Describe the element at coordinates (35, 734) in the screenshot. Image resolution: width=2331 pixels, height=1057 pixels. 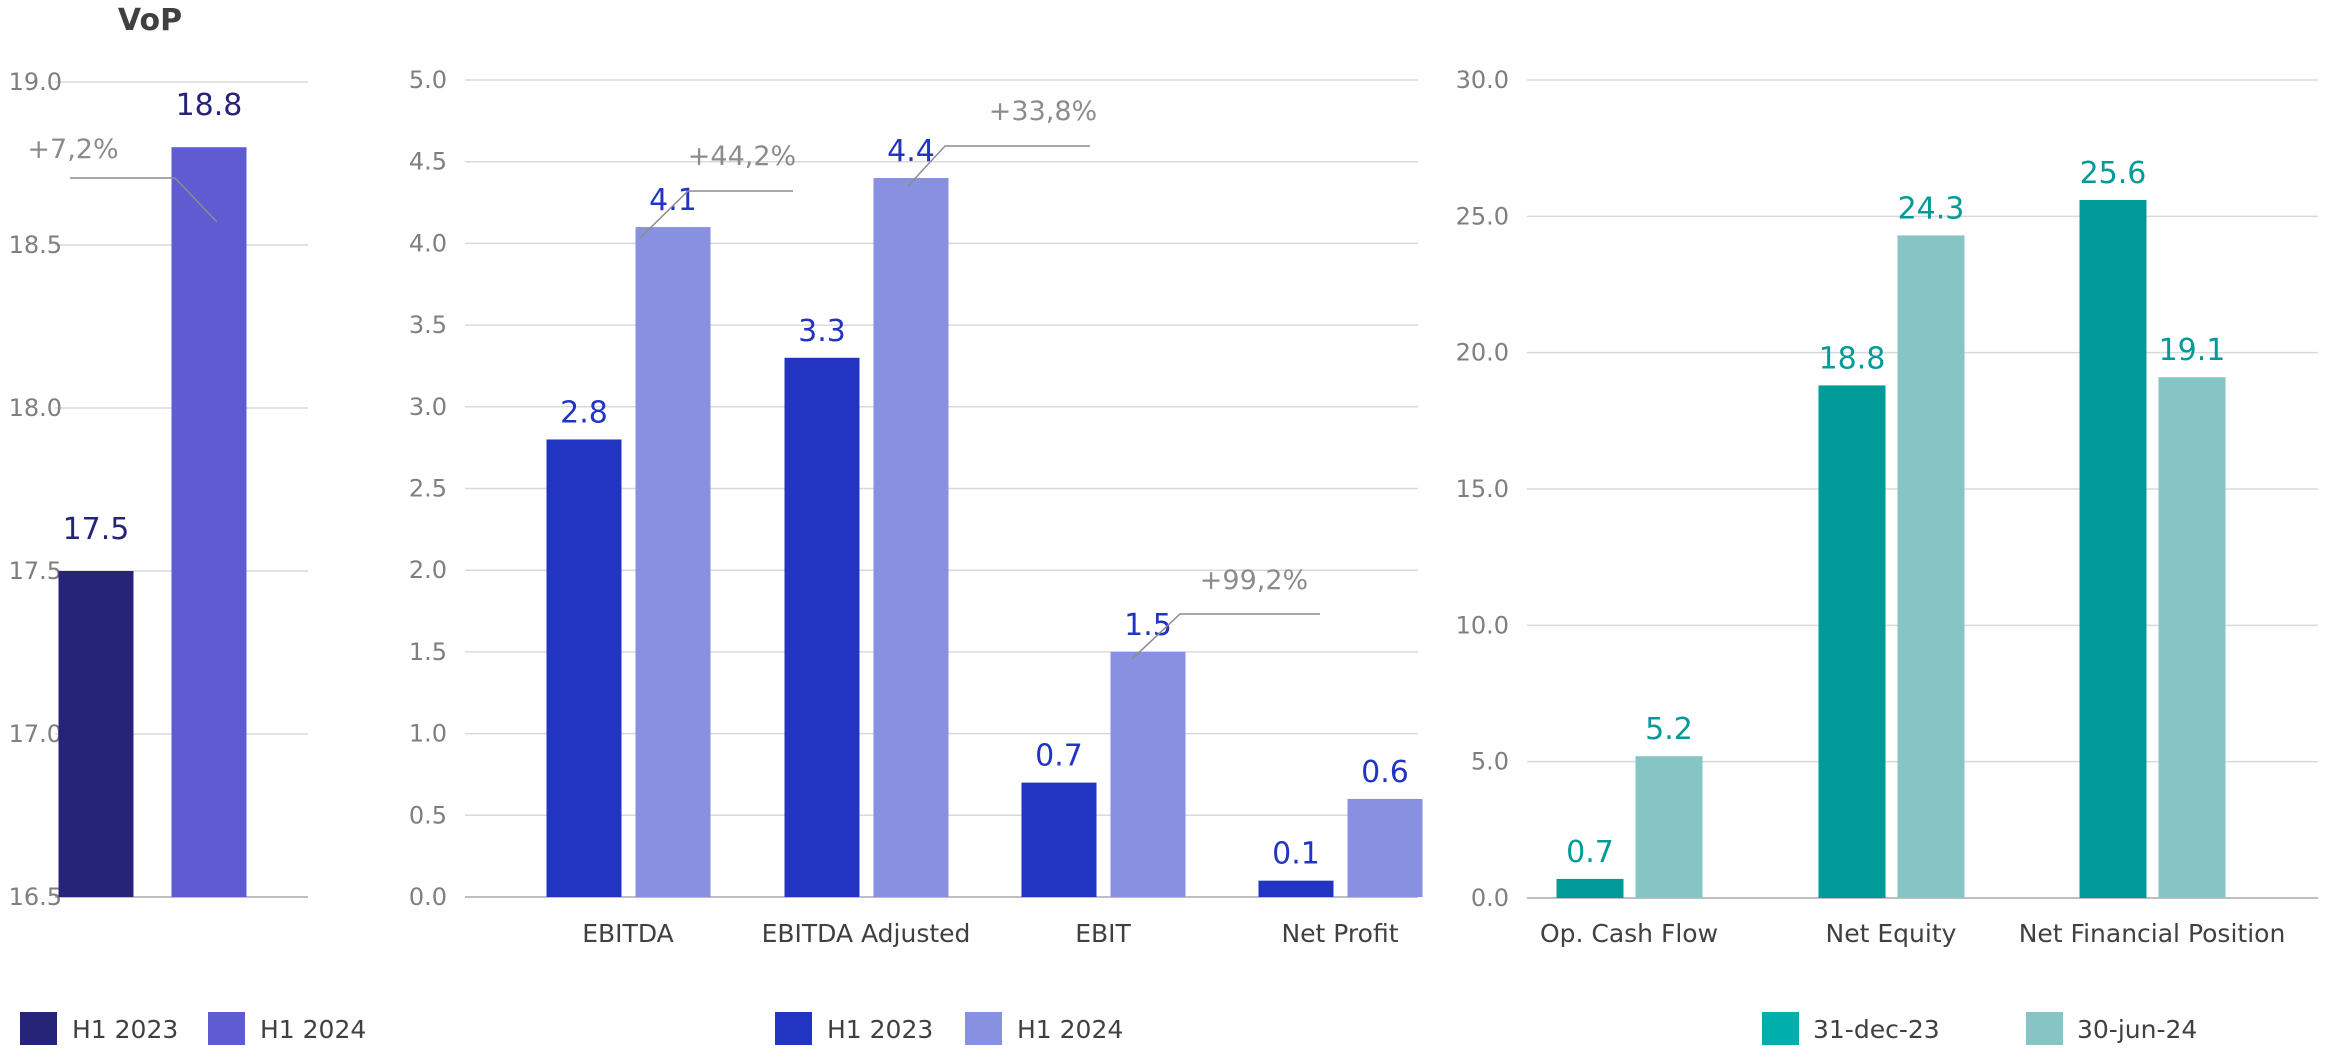
I see `y-tick-label: 17.0` at that location.